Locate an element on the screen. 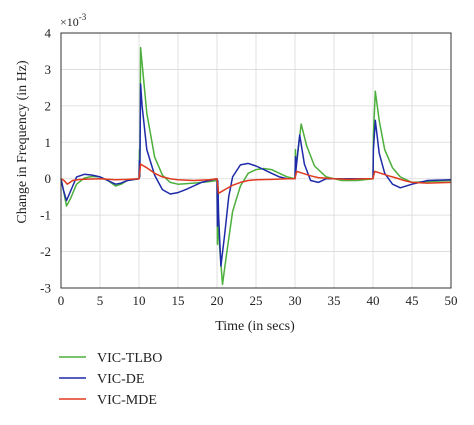  y-tick-label: 2 is located at coordinates (48, 105).